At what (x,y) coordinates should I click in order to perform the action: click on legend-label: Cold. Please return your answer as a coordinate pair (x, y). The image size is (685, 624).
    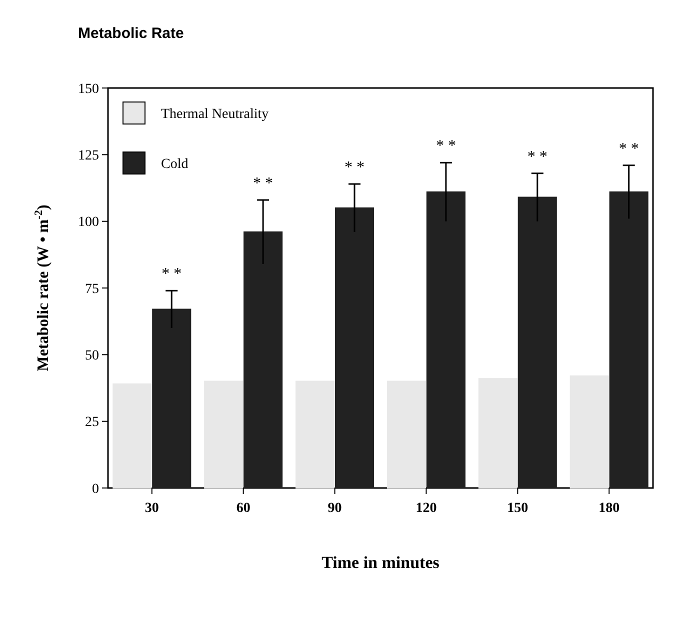
    Looking at the image, I should click on (174, 164).